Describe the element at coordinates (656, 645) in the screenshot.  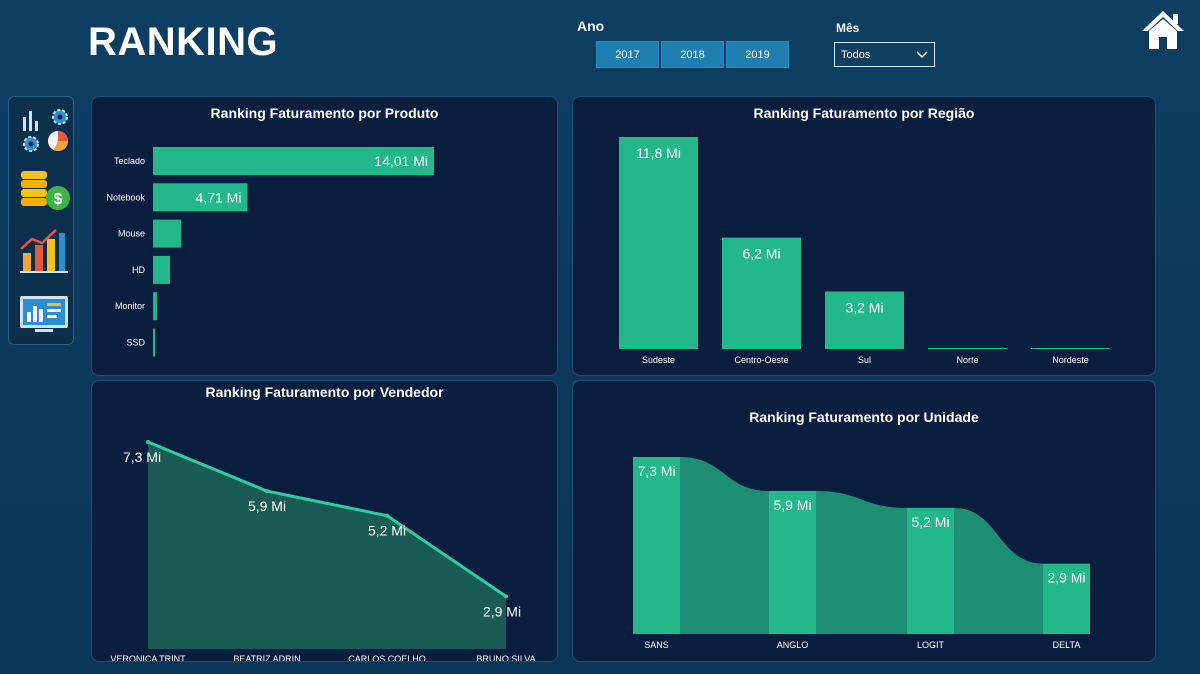
I see `unidade-category-label: SANS` at that location.